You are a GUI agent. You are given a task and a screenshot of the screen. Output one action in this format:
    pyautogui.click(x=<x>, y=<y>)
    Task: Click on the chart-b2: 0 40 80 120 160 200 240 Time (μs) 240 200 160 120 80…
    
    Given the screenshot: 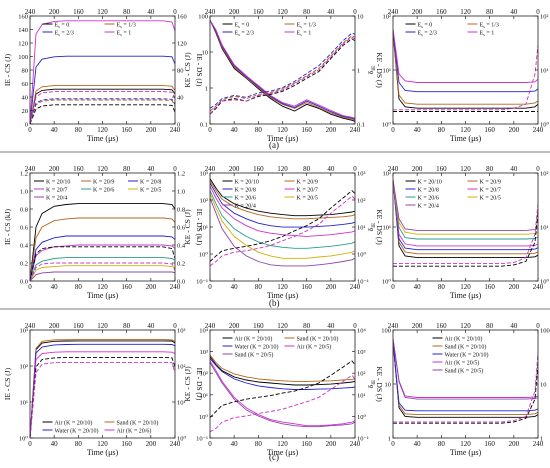 What is the action you would take?
    pyautogui.click(x=283, y=232)
    